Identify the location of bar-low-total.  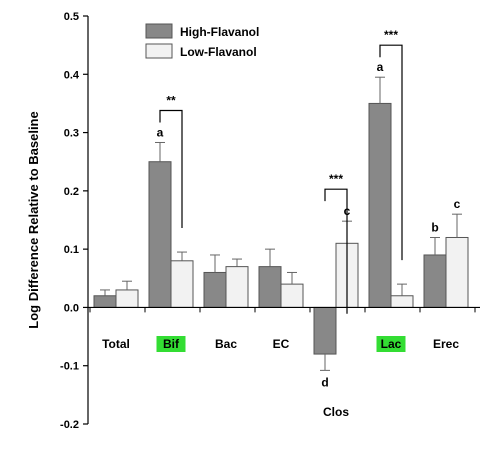
(127, 298).